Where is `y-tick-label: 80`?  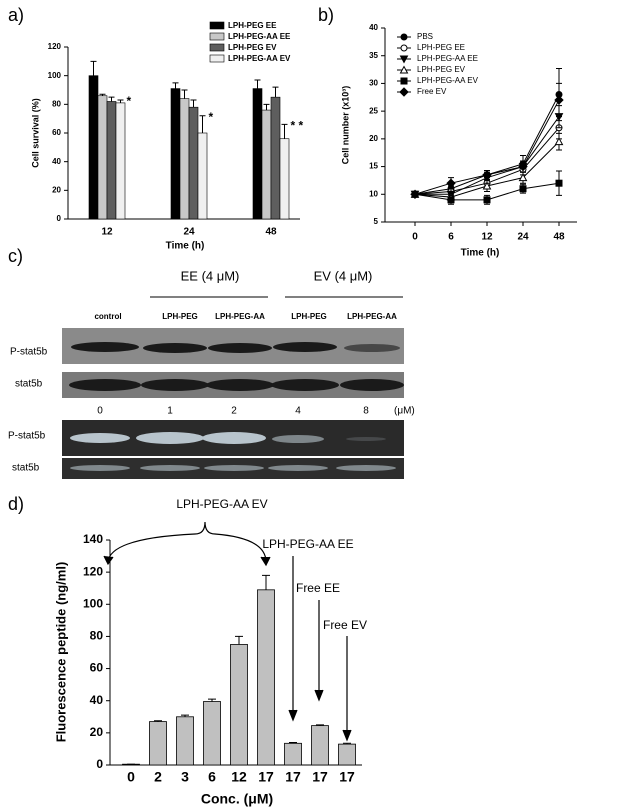
y-tick-label: 80 is located at coordinates (56, 103).